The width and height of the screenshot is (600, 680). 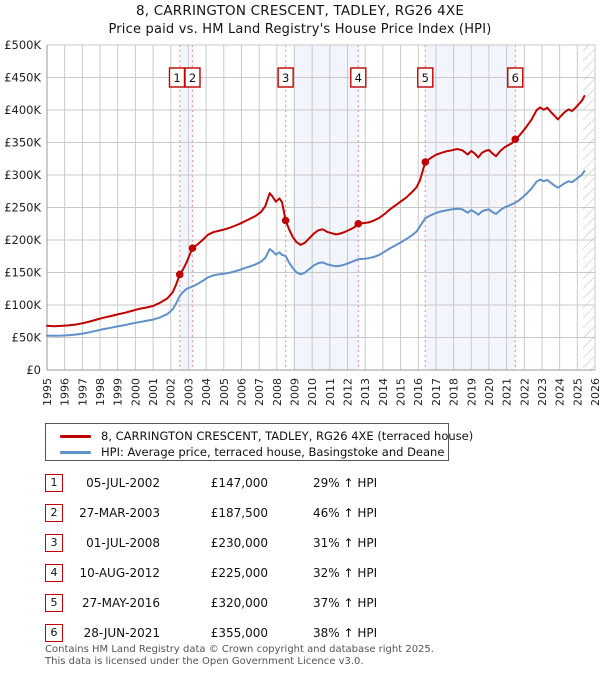 I want to click on sale-date: 27-MAR-2003, so click(x=119, y=513).